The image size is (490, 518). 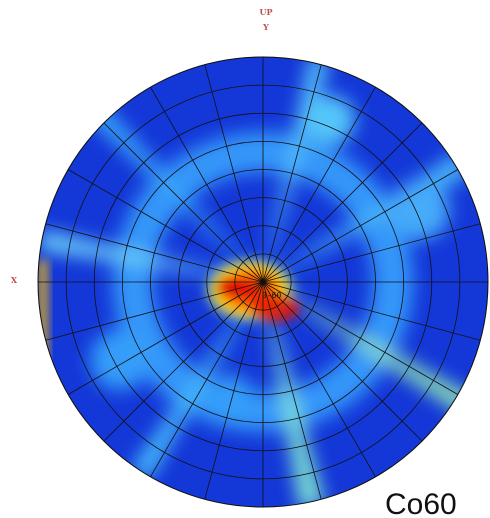 What do you see at coordinates (271, 295) in the screenshot?
I see `center-label: 0-60` at bounding box center [271, 295].